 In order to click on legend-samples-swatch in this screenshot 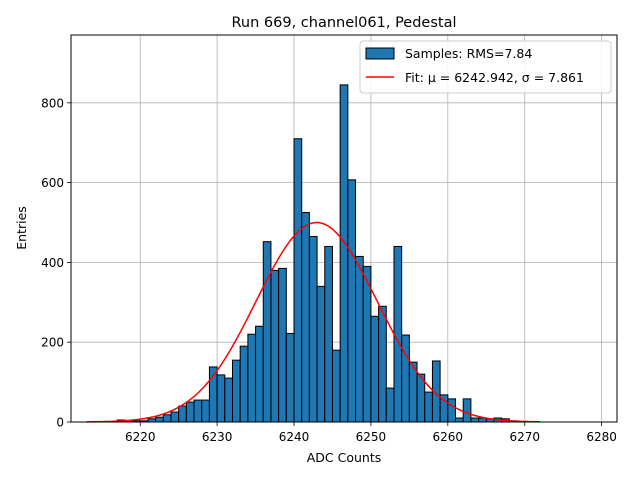, I will do `click(380, 53)`.